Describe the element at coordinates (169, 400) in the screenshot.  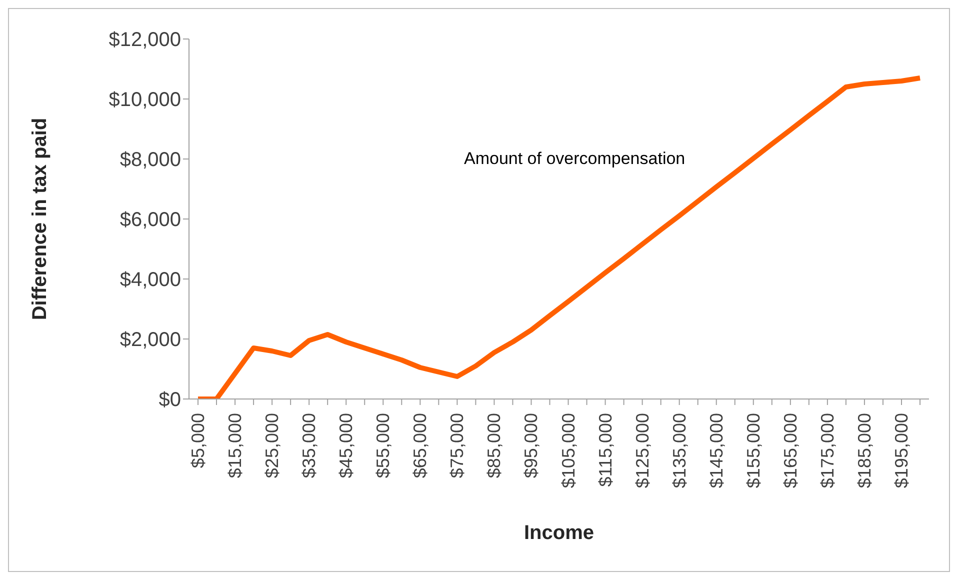
I see `y-tick-label: $0` at that location.